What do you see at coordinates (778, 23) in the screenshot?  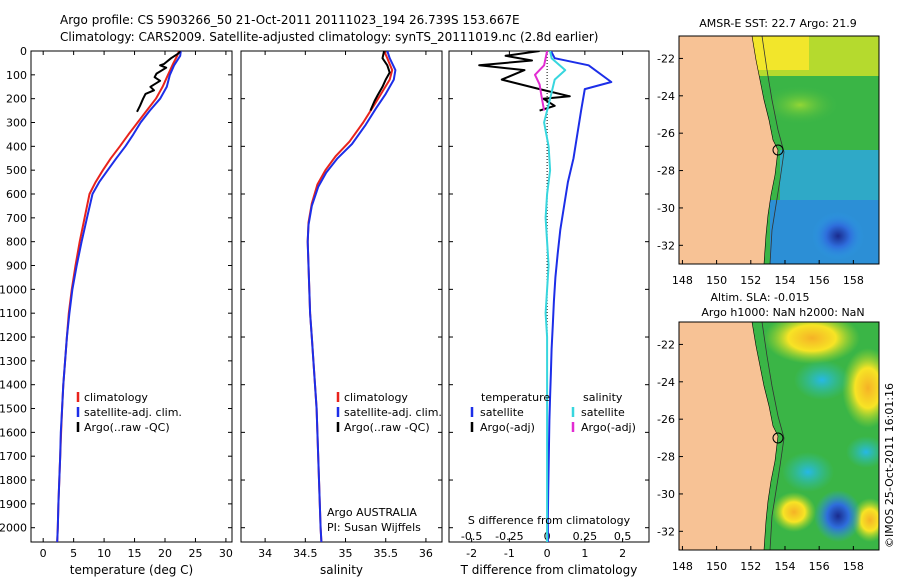 I see `sst-map-title: AMSR-E SST: 22.7 Argo: 21.9` at bounding box center [778, 23].